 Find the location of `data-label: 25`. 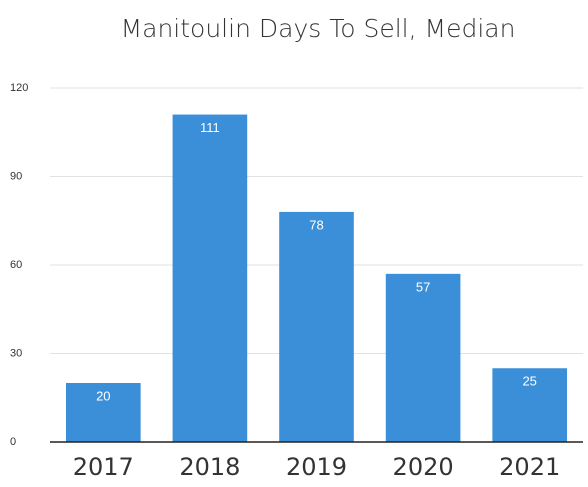

data-label: 25 is located at coordinates (529, 381).